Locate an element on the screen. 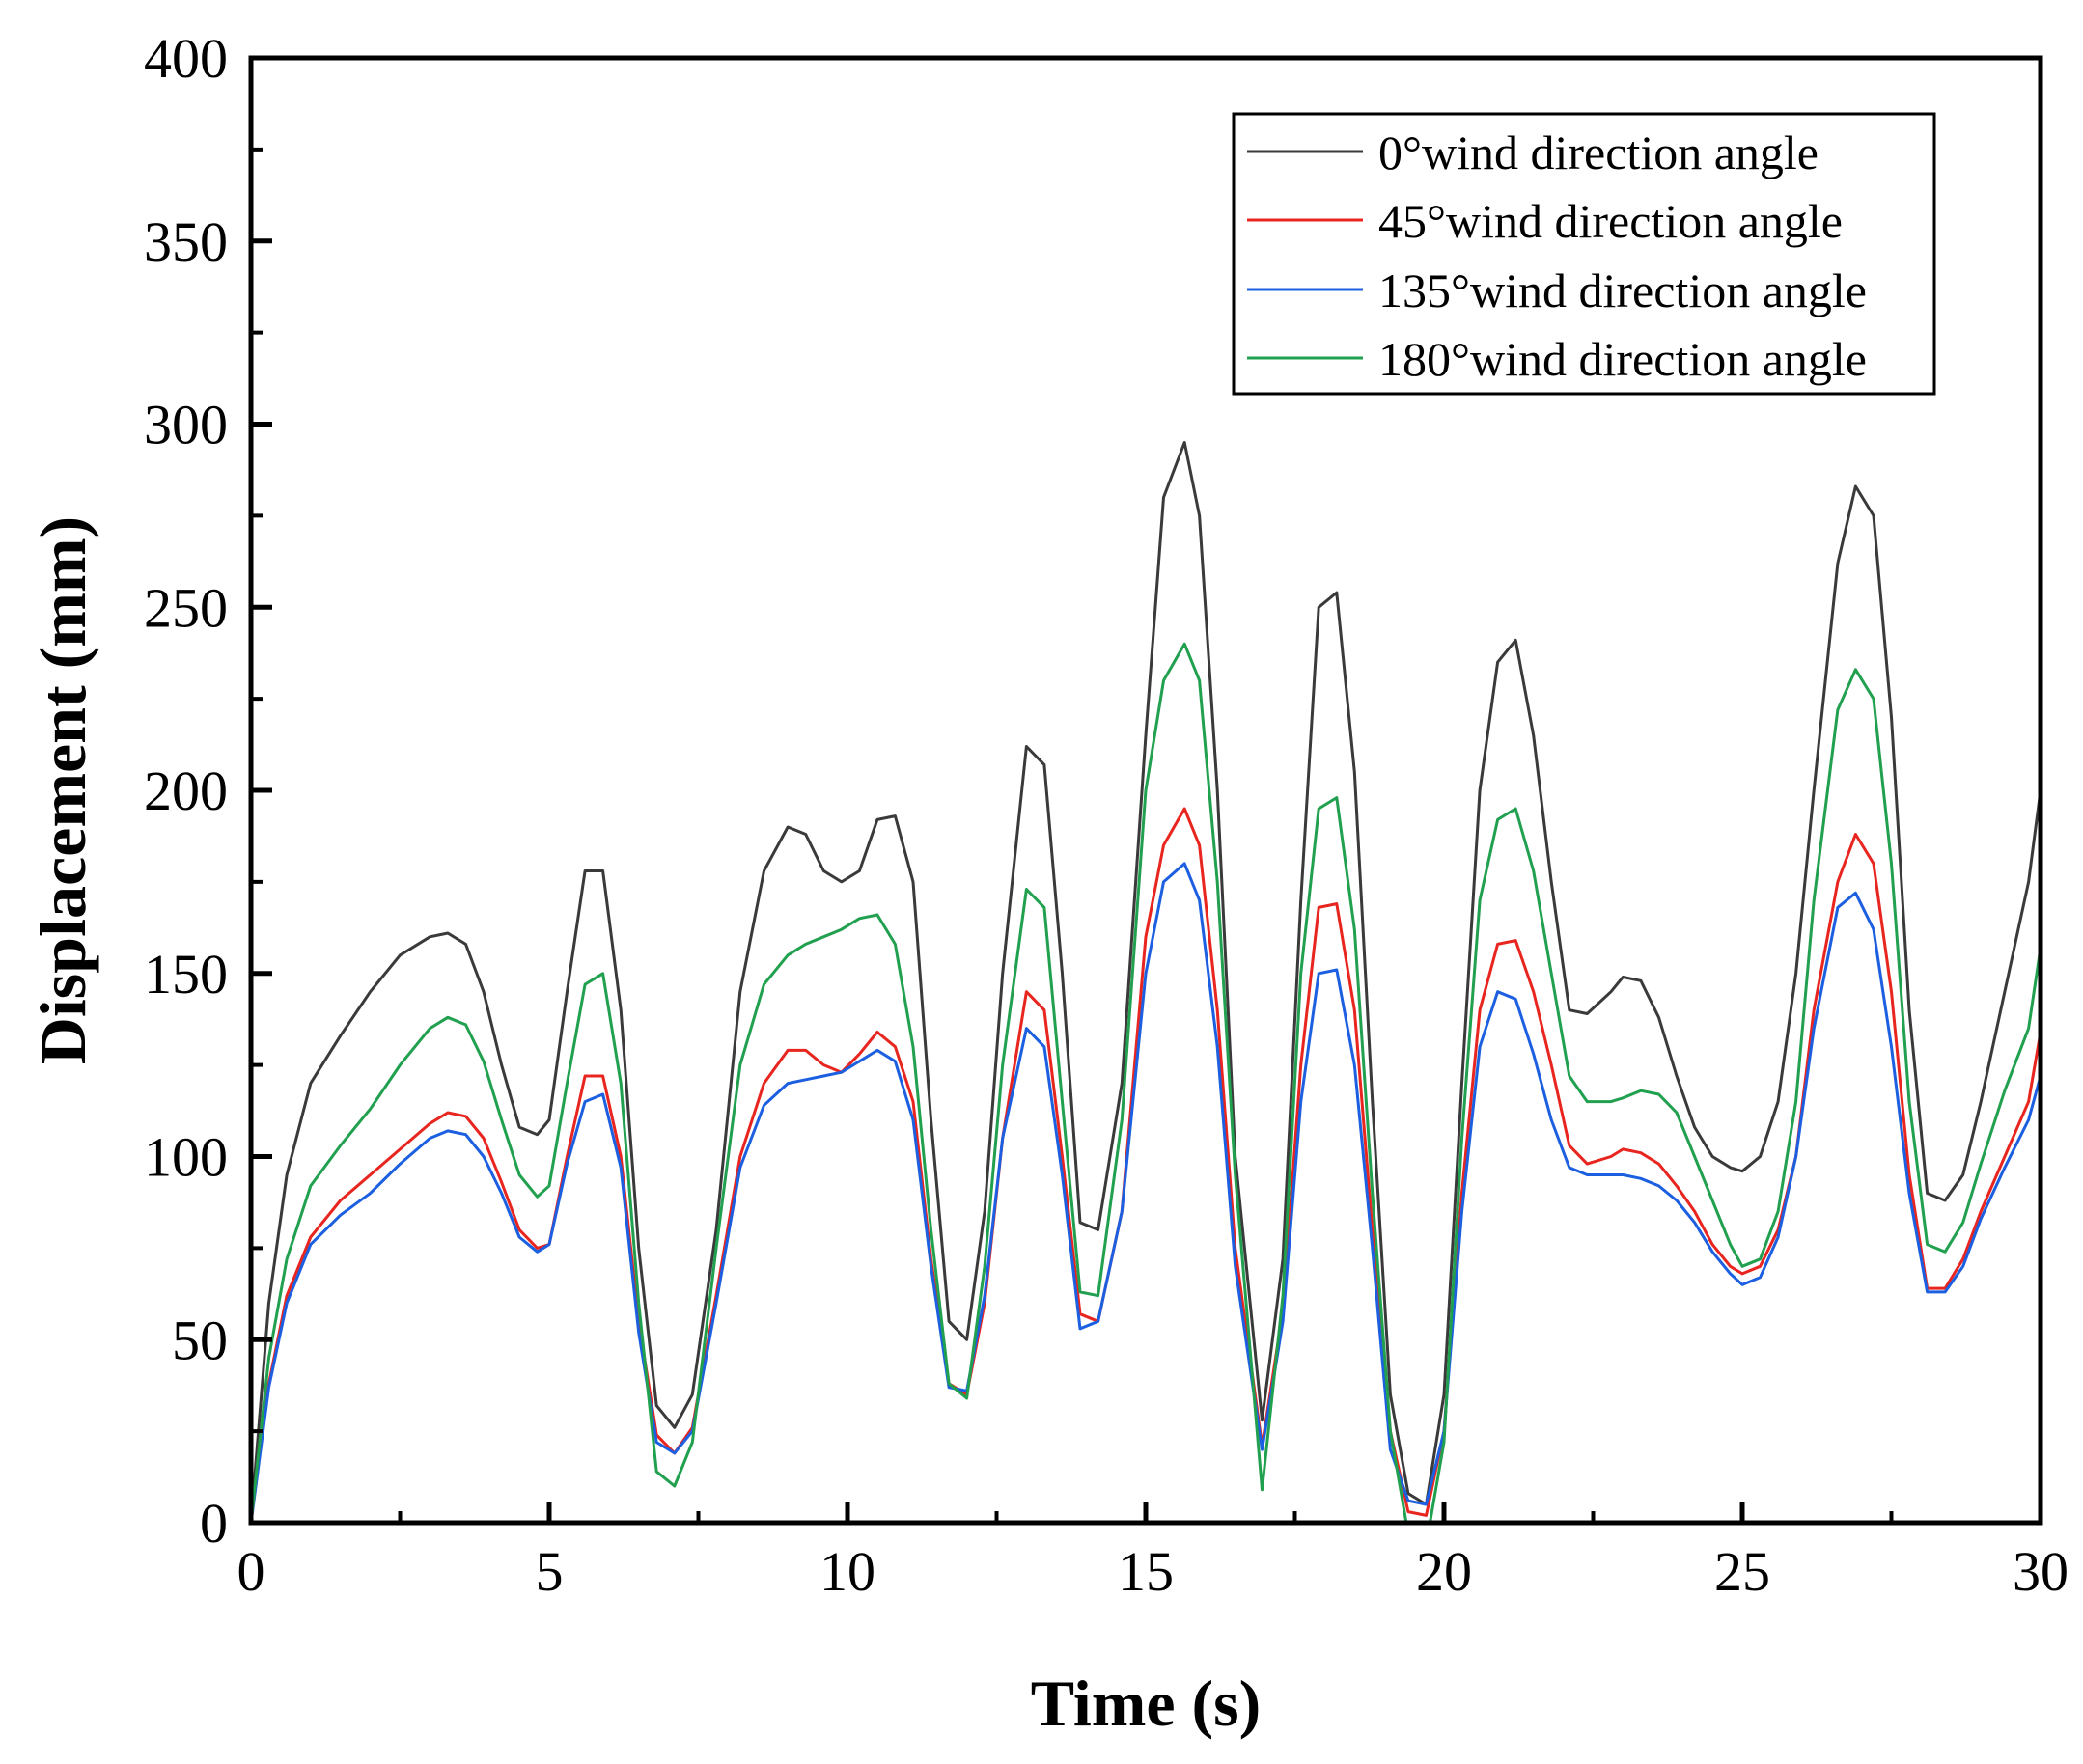 The image size is (2083, 1764). y-tick-label: 300 is located at coordinates (186, 425).